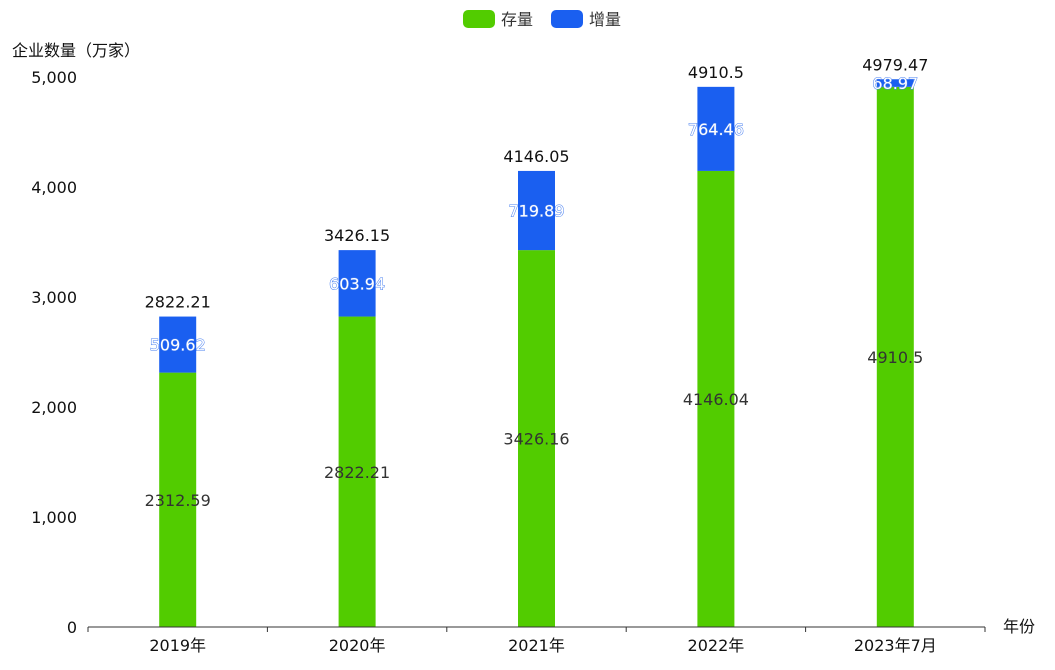 This screenshot has width=1055, height=670. What do you see at coordinates (357, 235) in the screenshot?
I see `total-value-label: 3426.15` at bounding box center [357, 235].